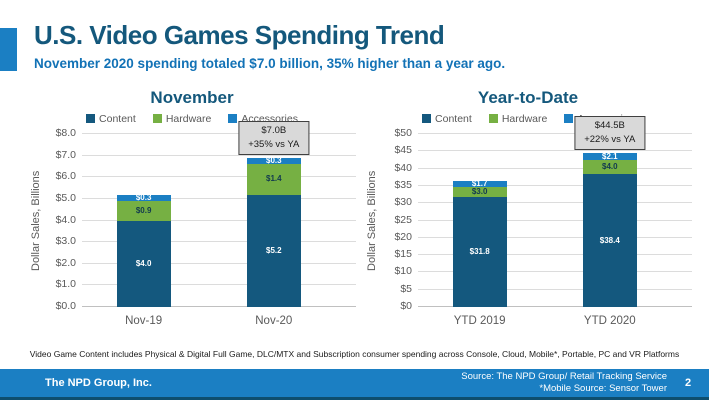 Image resolution: width=709 pixels, height=400 pixels. I want to click on y-tick-label: $10, so click(403, 271).